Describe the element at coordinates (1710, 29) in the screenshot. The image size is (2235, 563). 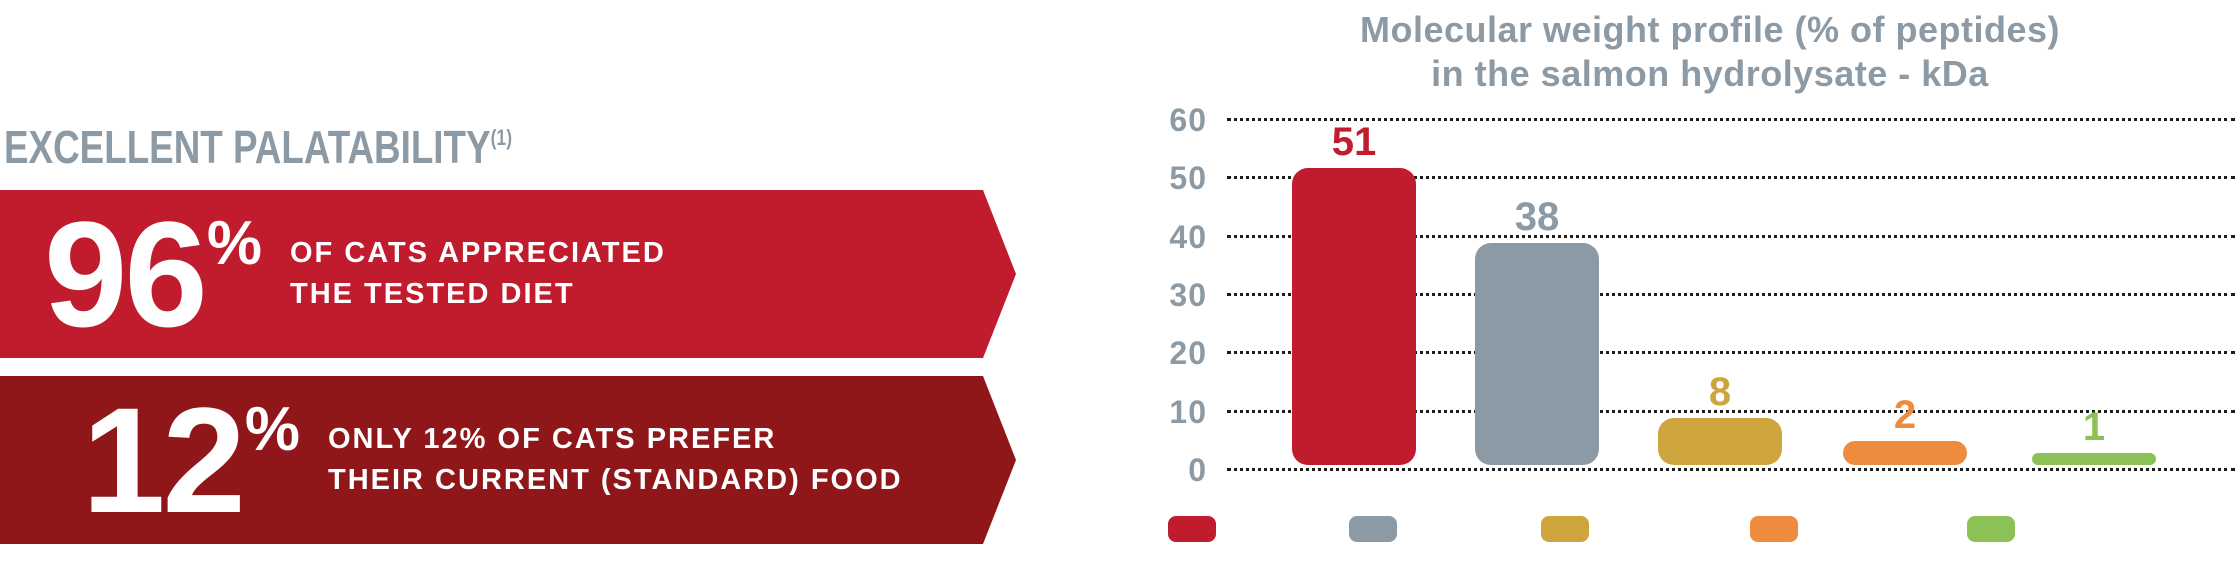
I see `chart-title-line1: Molecular weight profile (% of peptides)` at that location.